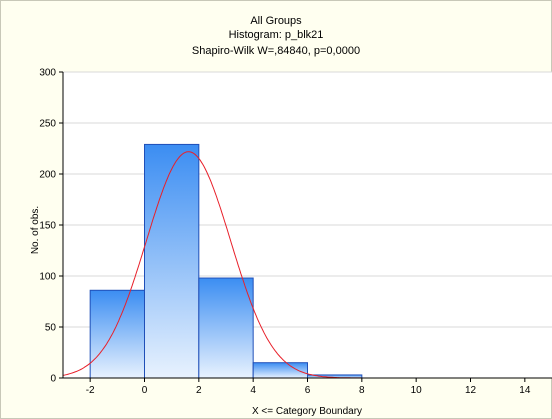 The width and height of the screenshot is (552, 419). I want to click on y-tick-label-4: 200, so click(47, 175).